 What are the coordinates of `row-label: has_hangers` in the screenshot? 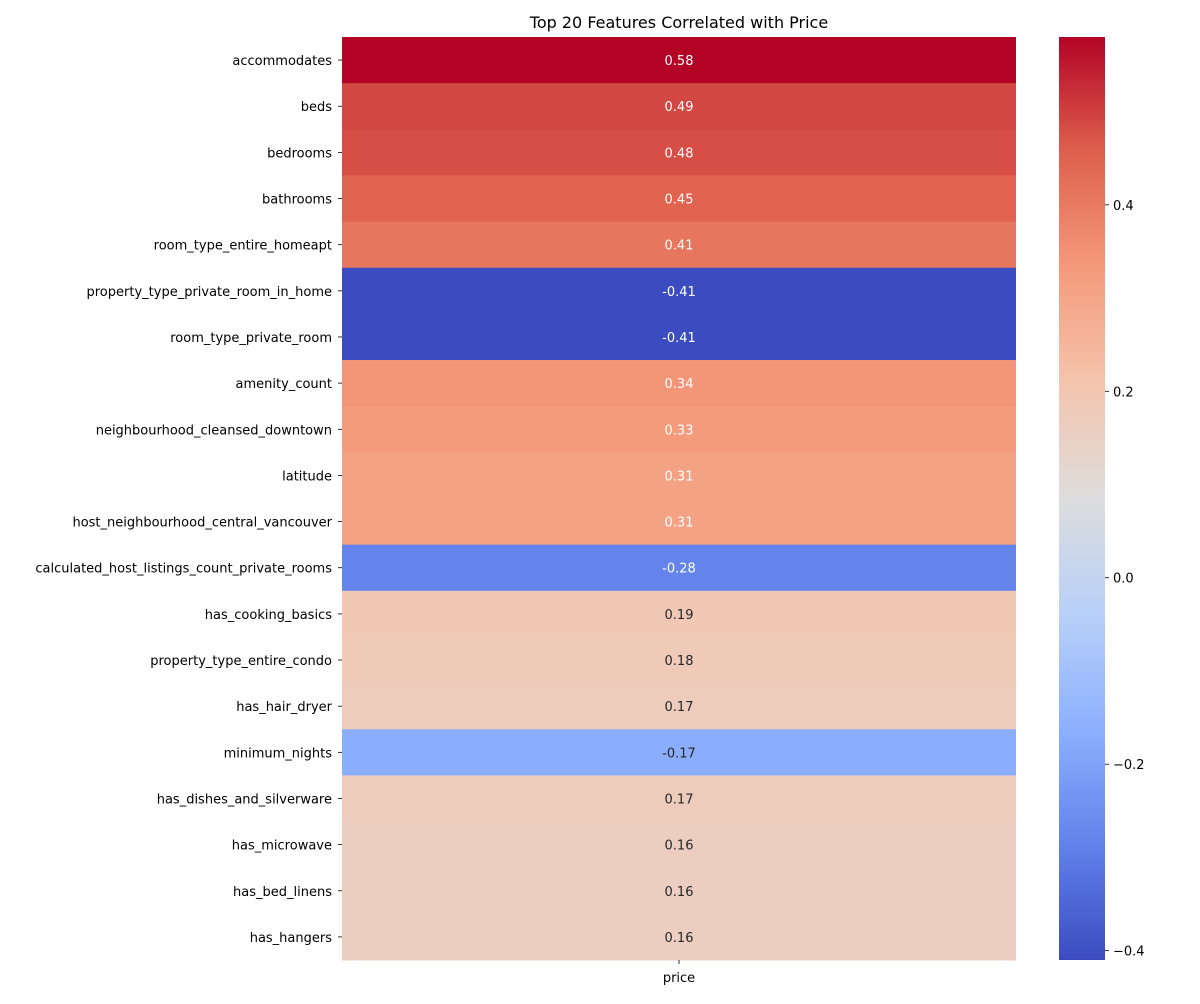 It's located at (291, 938).